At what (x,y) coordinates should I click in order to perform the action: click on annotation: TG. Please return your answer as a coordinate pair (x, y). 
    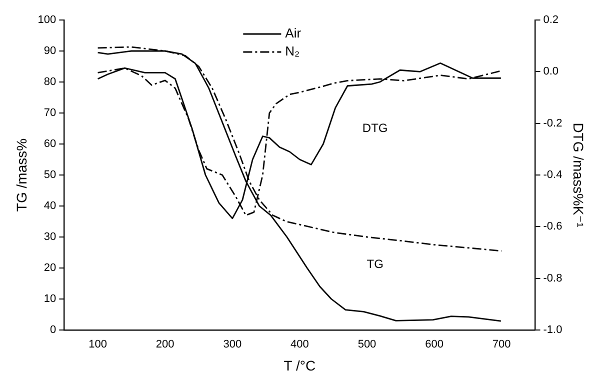
    Looking at the image, I should click on (375, 264).